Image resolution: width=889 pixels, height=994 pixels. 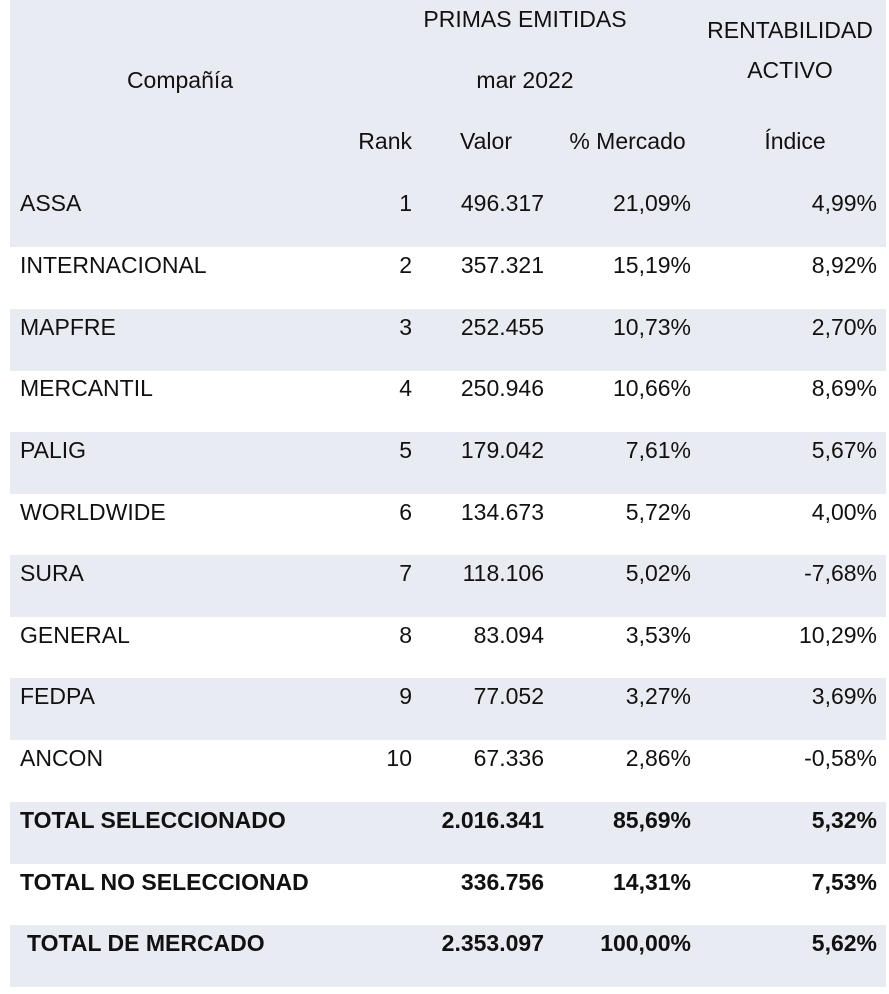 I want to click on row-valor: 179.042, so click(x=502, y=450).